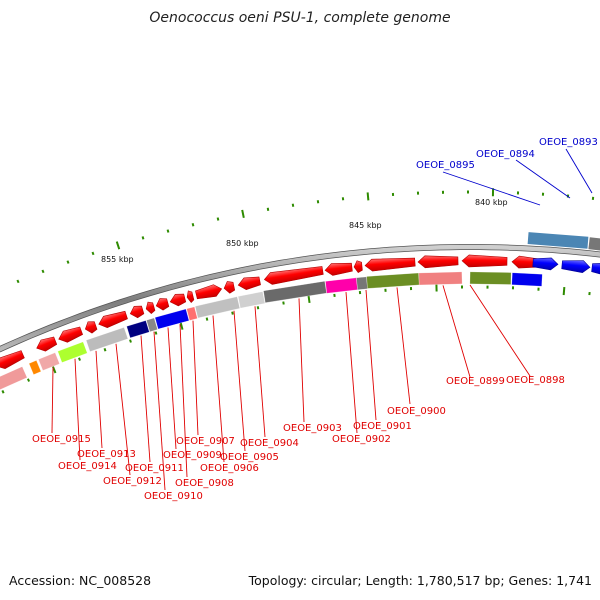  What do you see at coordinates (382, 426) in the screenshot?
I see `gene-label: OEOE_0901` at bounding box center [382, 426].